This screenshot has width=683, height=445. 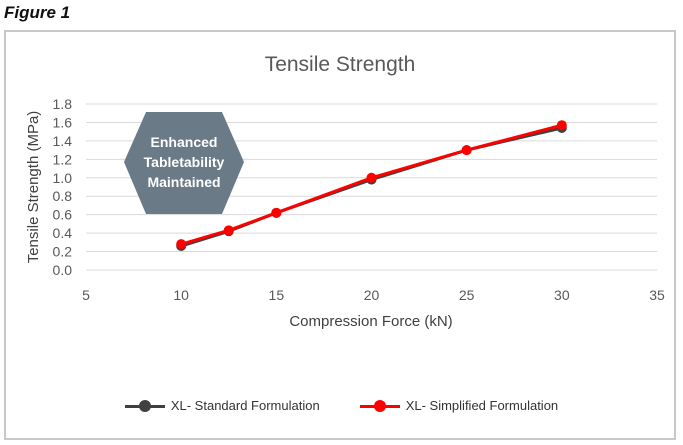 What do you see at coordinates (63, 196) in the screenshot?
I see `y-tick-label: 0.8` at bounding box center [63, 196].